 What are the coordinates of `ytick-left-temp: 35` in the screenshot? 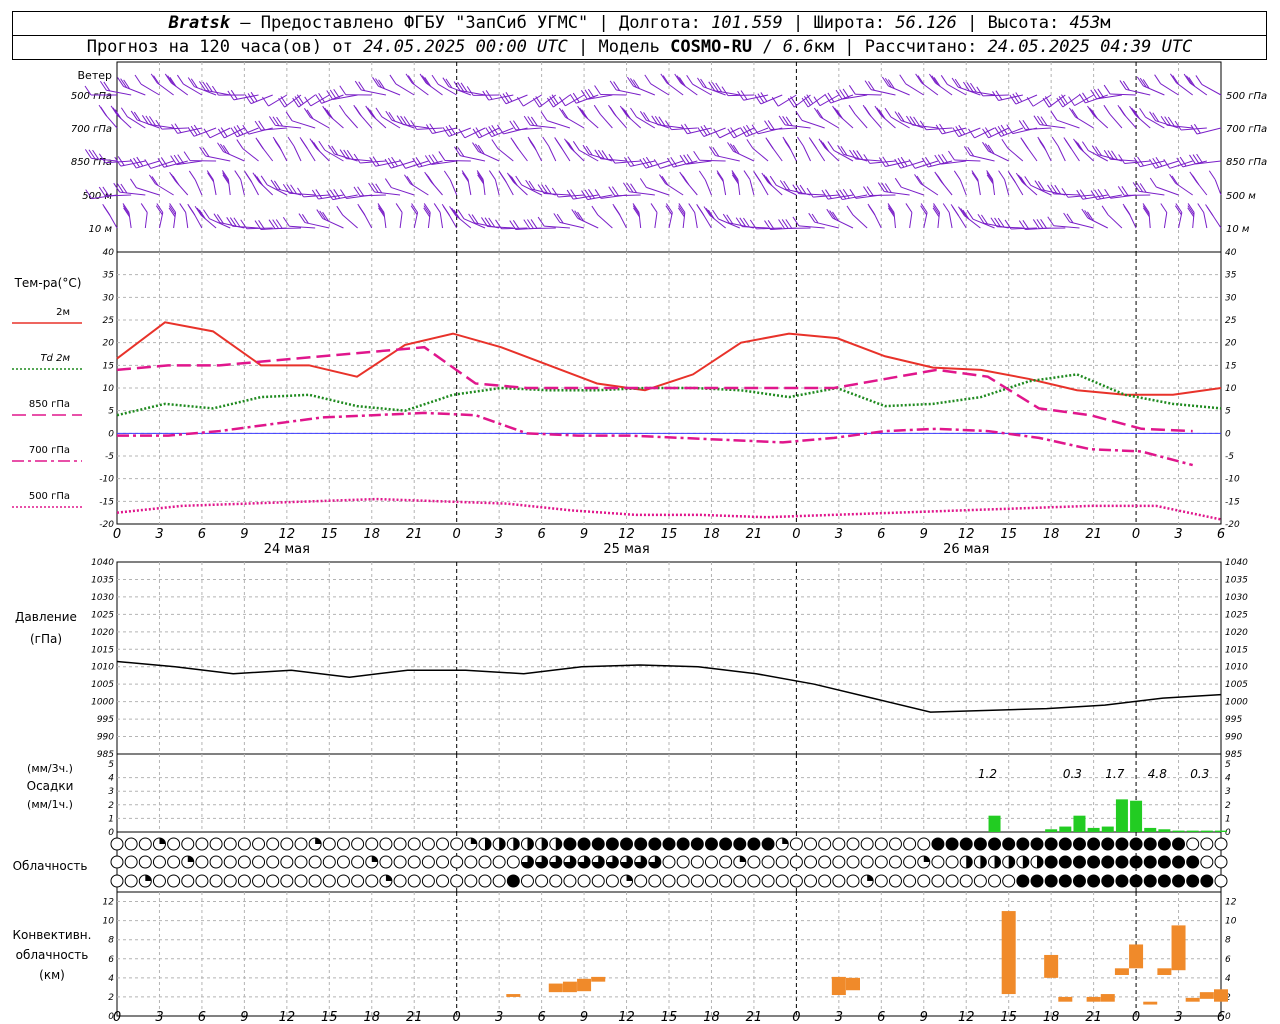 It's located at (109, 276).